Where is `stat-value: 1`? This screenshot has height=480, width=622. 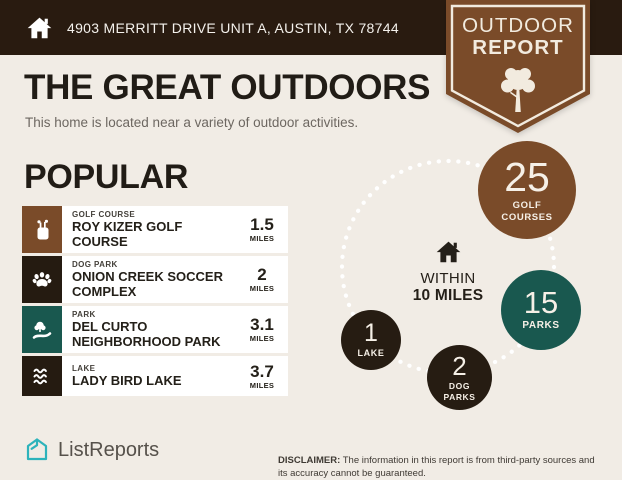
stat-value: 1 is located at coordinates (371, 332).